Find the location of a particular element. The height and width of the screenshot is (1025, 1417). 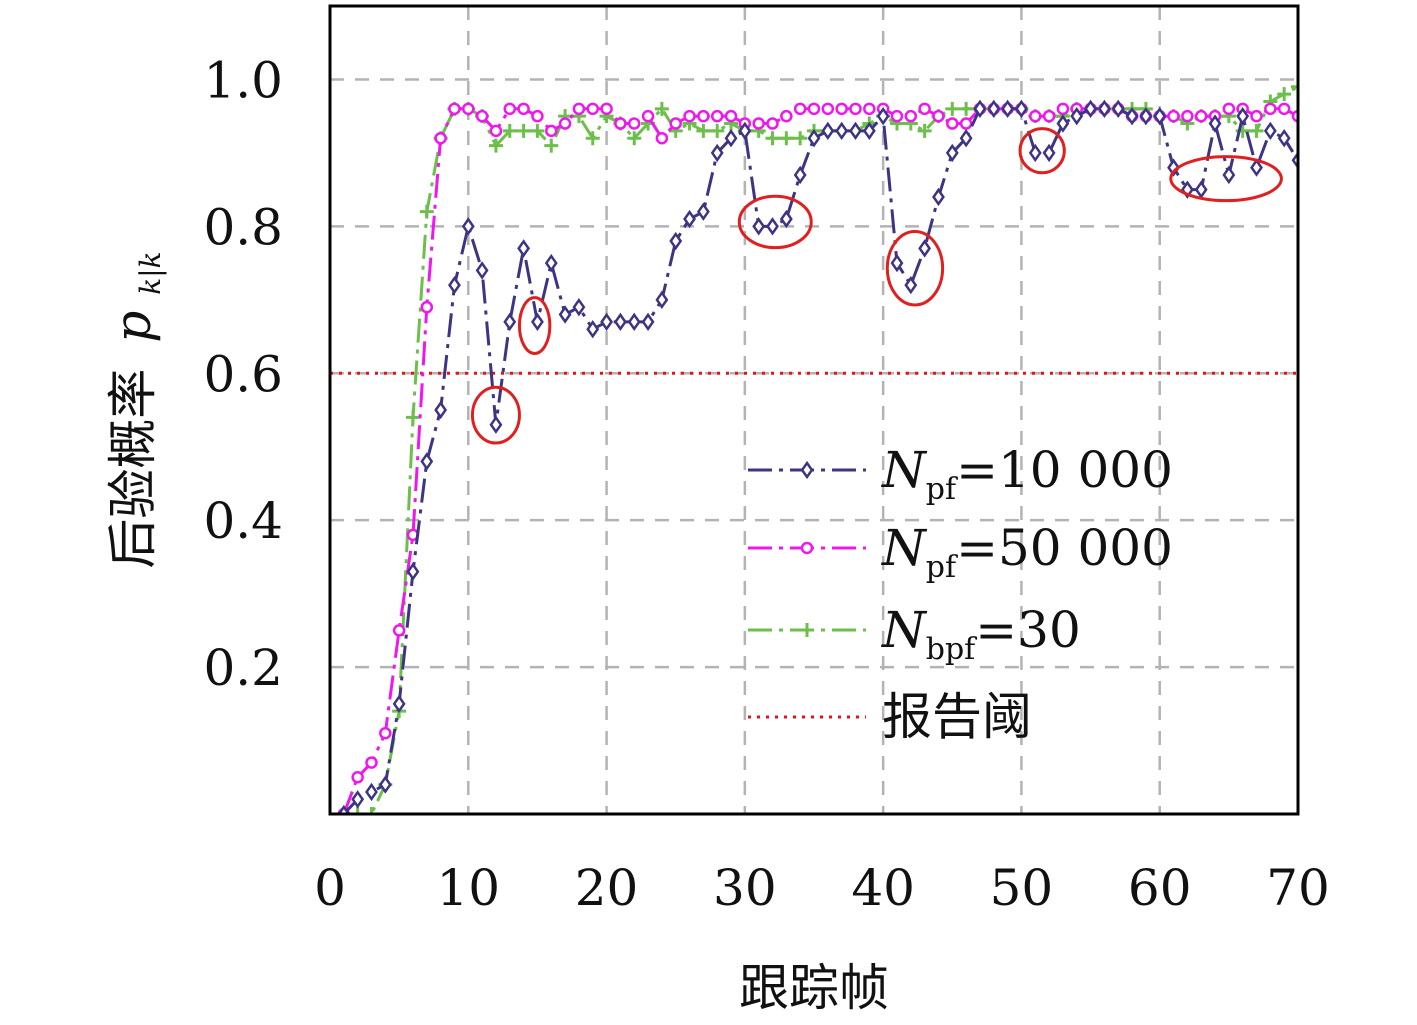

x-tick-label: 70 is located at coordinates (1298, 888).